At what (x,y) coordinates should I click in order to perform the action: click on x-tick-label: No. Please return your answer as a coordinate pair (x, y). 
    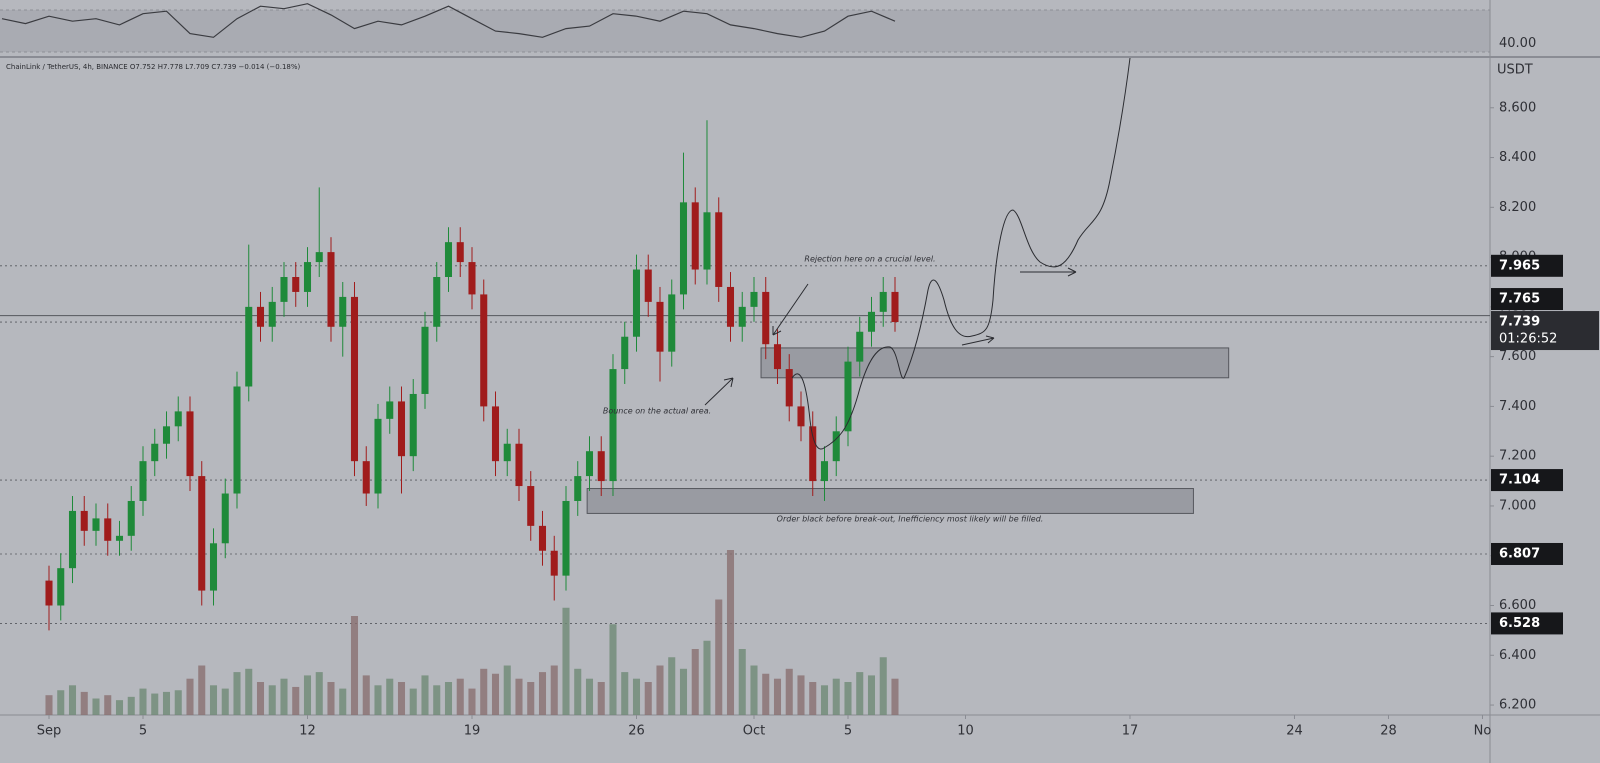
    Looking at the image, I should click on (1483, 731).